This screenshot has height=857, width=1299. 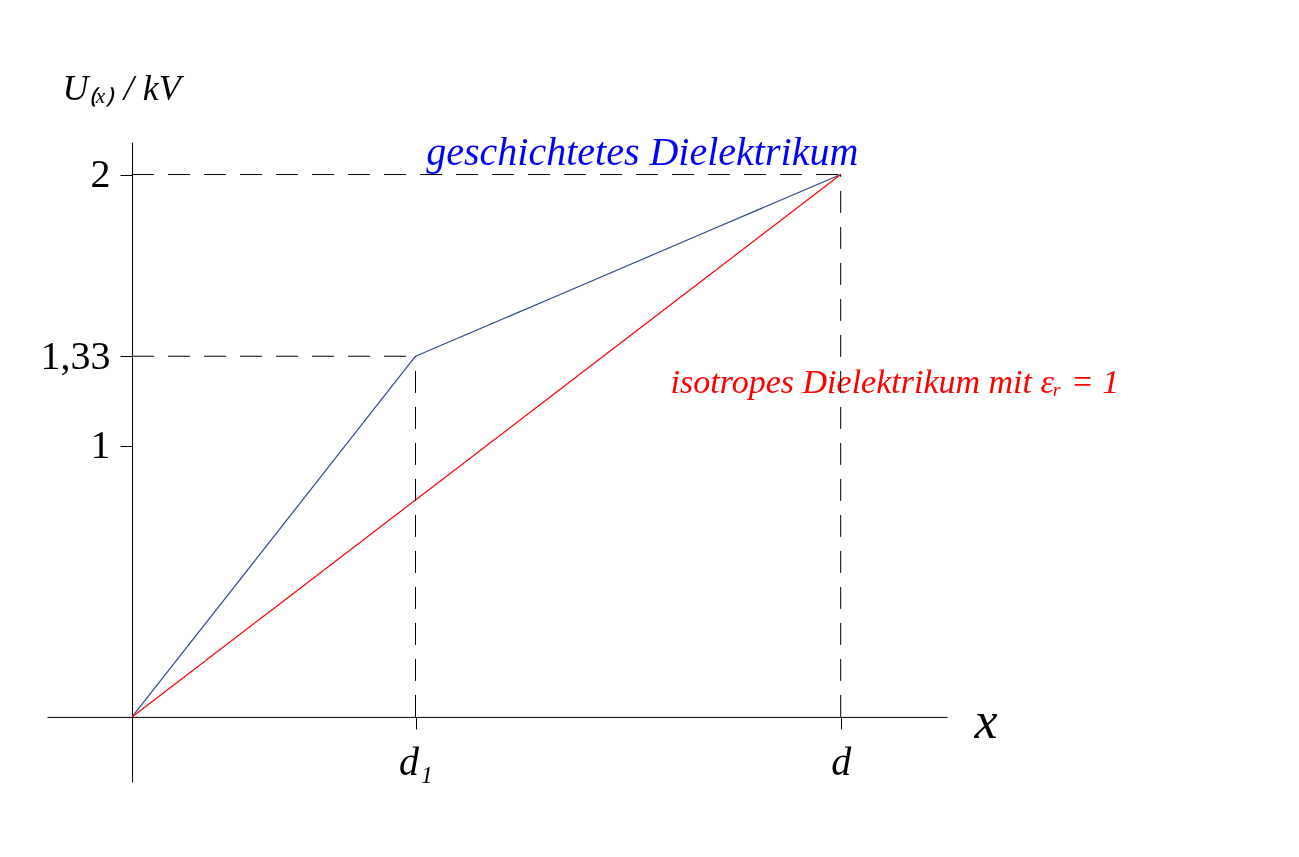 I want to click on y-tick-label: 1,33, so click(x=75, y=355).